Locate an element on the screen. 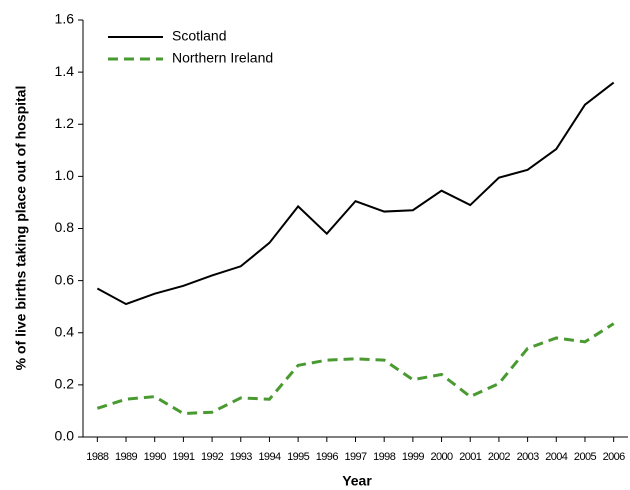 The height and width of the screenshot is (490, 630). y-tick-label: 0.4 is located at coordinates (65, 331).